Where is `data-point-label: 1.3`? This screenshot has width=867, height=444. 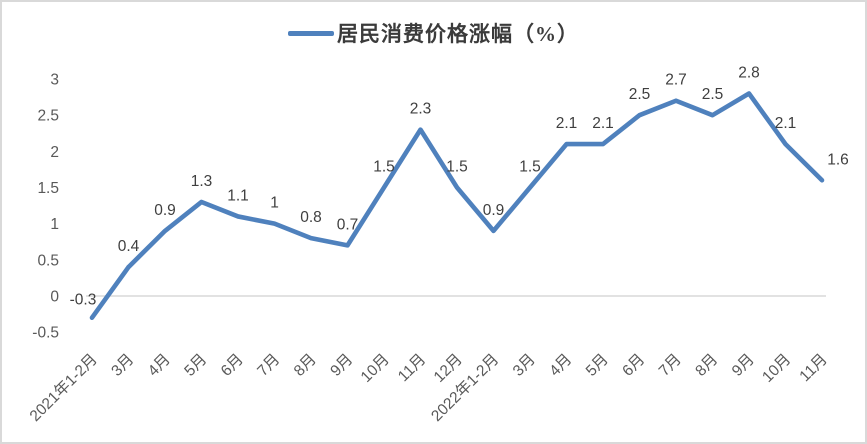
data-point-label: 1.3 is located at coordinates (202, 181).